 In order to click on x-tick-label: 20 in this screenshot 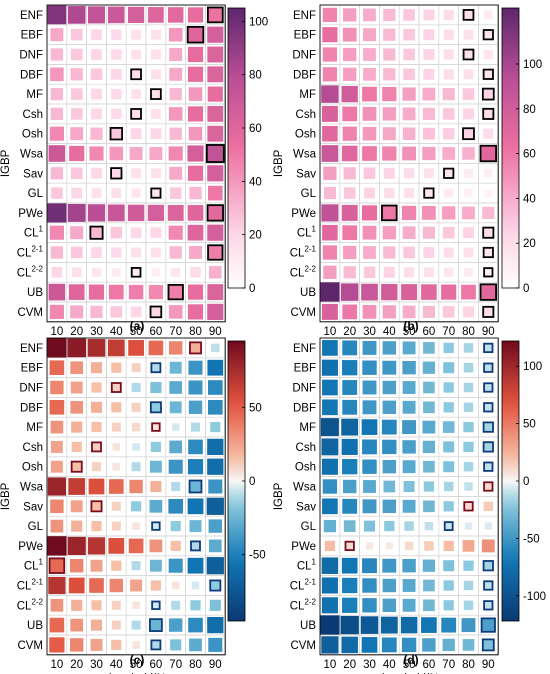, I will do `click(76, 332)`.